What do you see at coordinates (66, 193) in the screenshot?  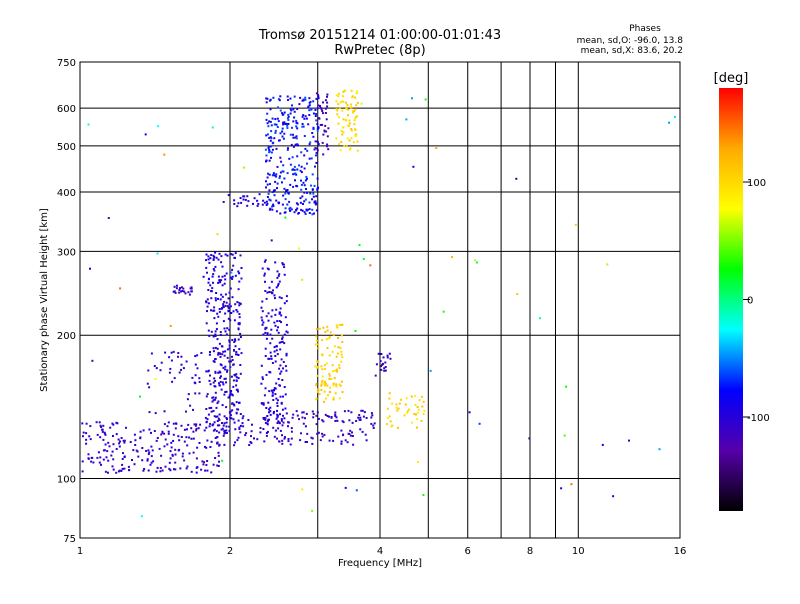 I see `y-tick-label: 400` at bounding box center [66, 193].